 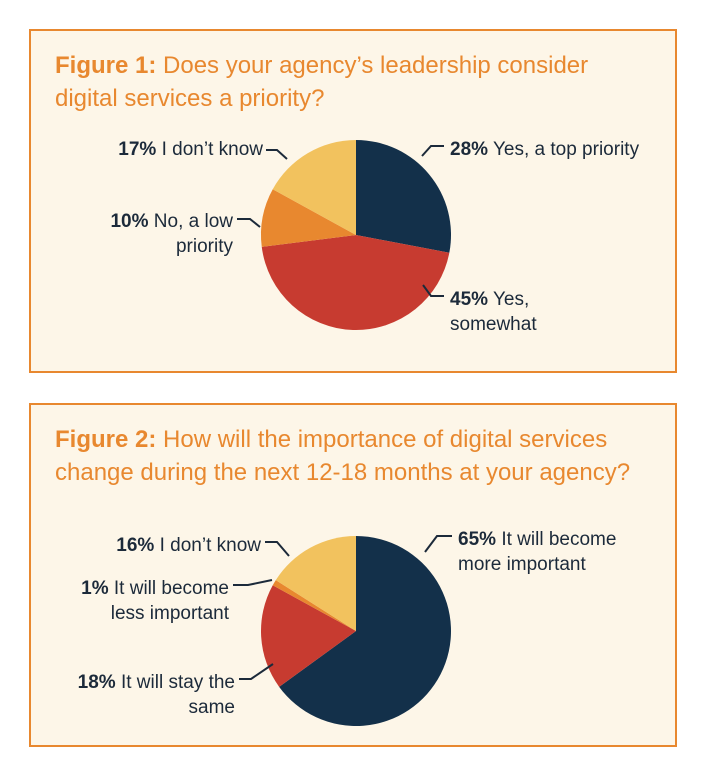 I want to click on slice-pct: 17%, so click(x=137, y=149).